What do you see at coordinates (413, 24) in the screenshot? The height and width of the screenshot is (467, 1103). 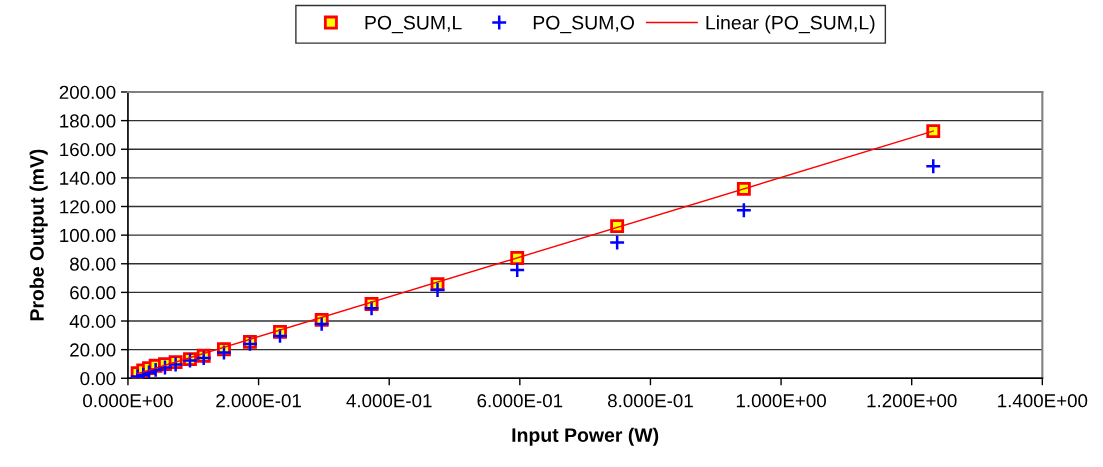 I see `legend-label: PO_SUM,L` at bounding box center [413, 24].